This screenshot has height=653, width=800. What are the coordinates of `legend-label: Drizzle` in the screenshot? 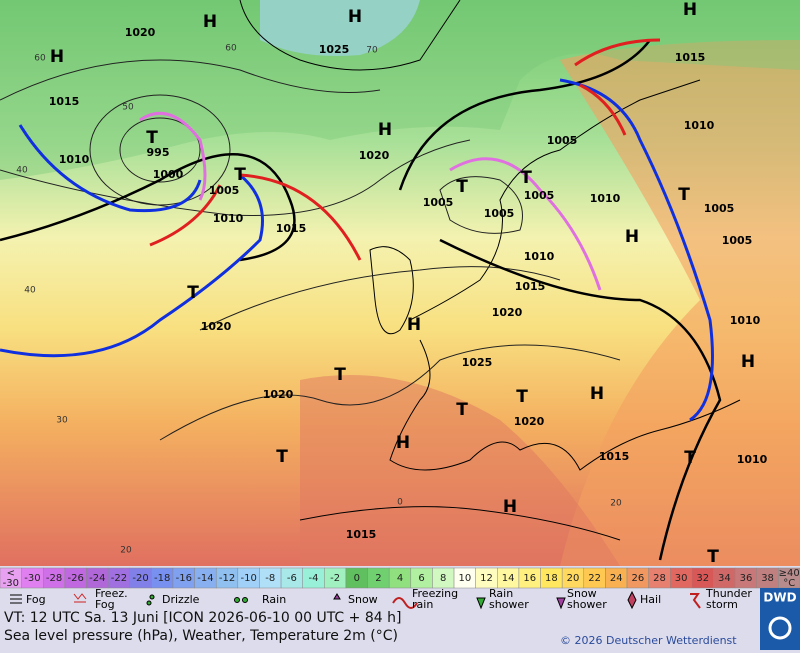 It's located at (181, 599).